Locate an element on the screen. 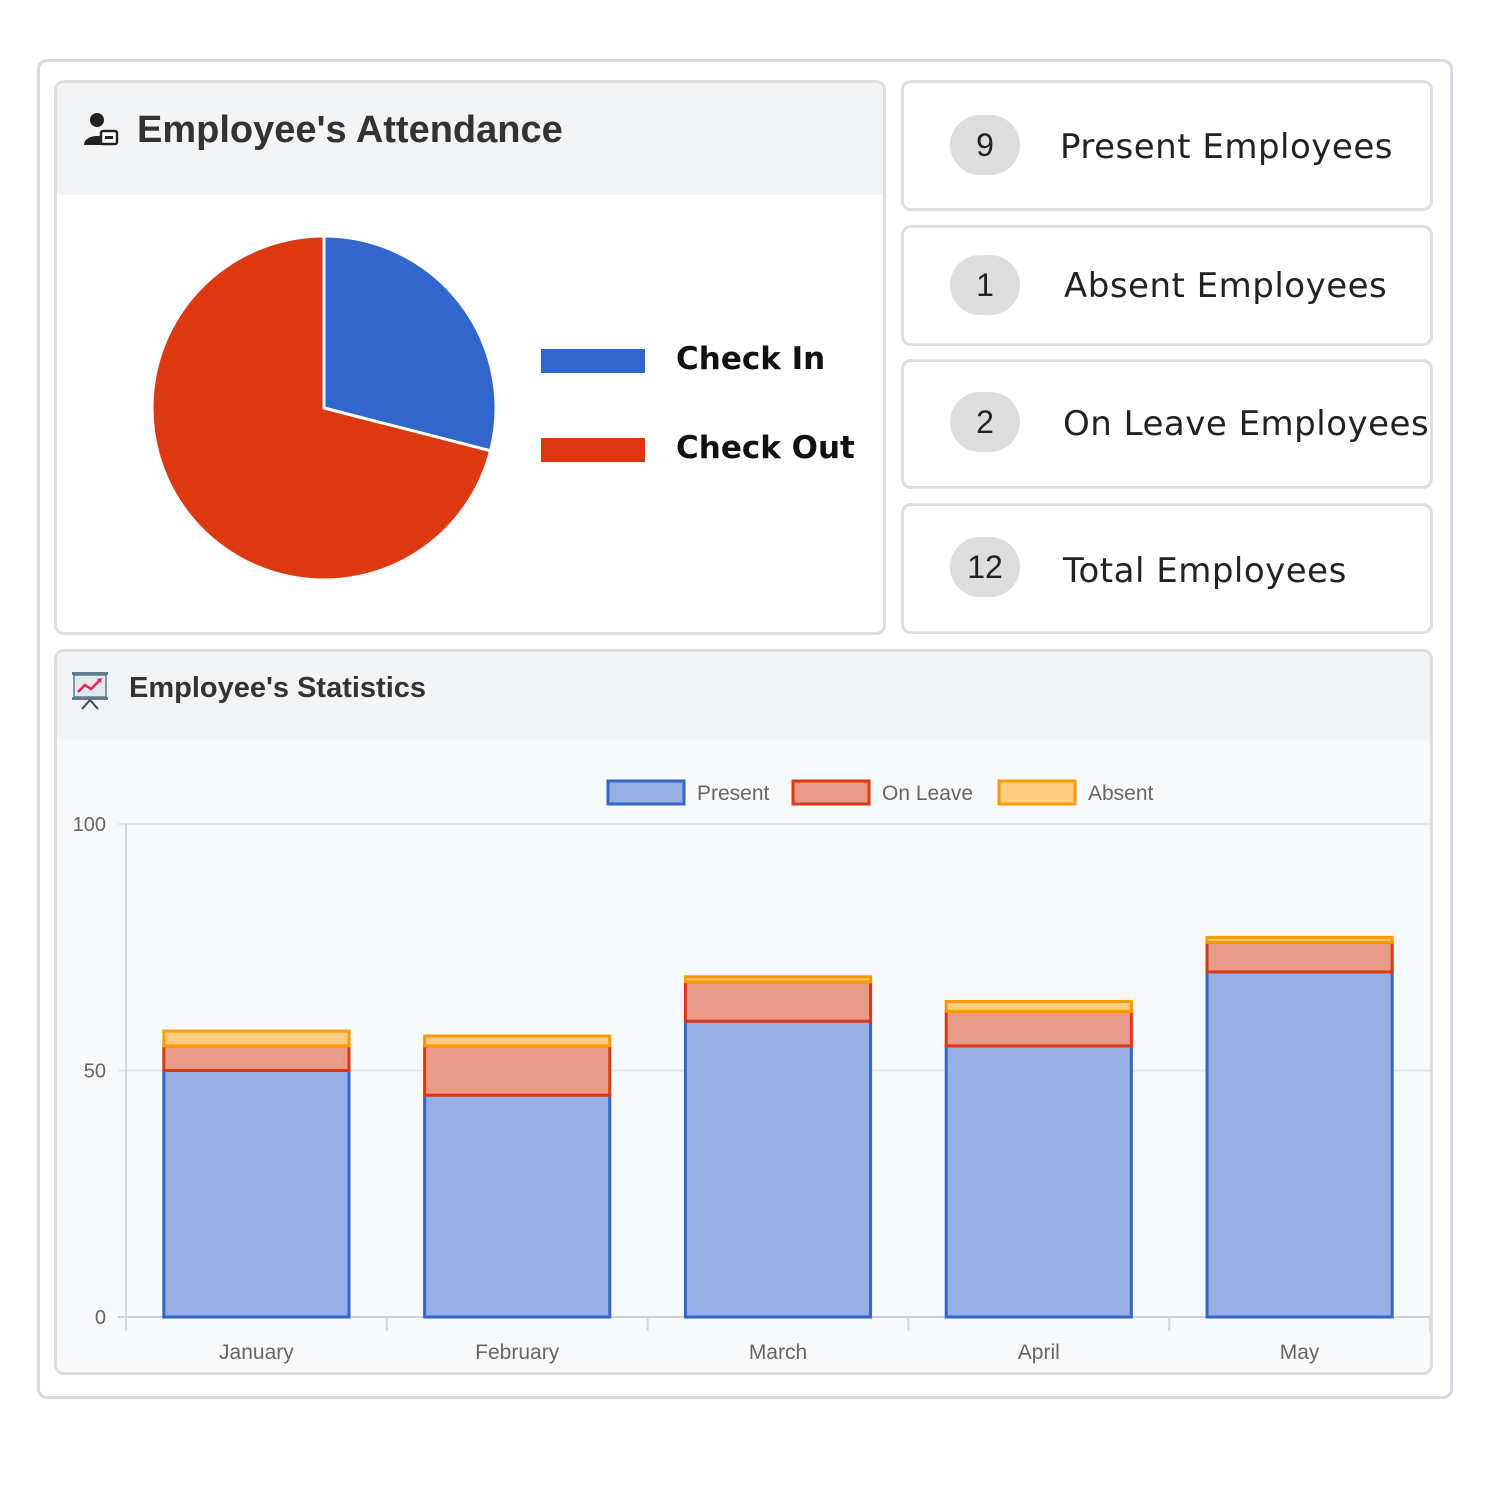 Image resolution: width=1500 pixels, height=1500 pixels. stat-label-absent: Absent Employees is located at coordinates (1226, 286).